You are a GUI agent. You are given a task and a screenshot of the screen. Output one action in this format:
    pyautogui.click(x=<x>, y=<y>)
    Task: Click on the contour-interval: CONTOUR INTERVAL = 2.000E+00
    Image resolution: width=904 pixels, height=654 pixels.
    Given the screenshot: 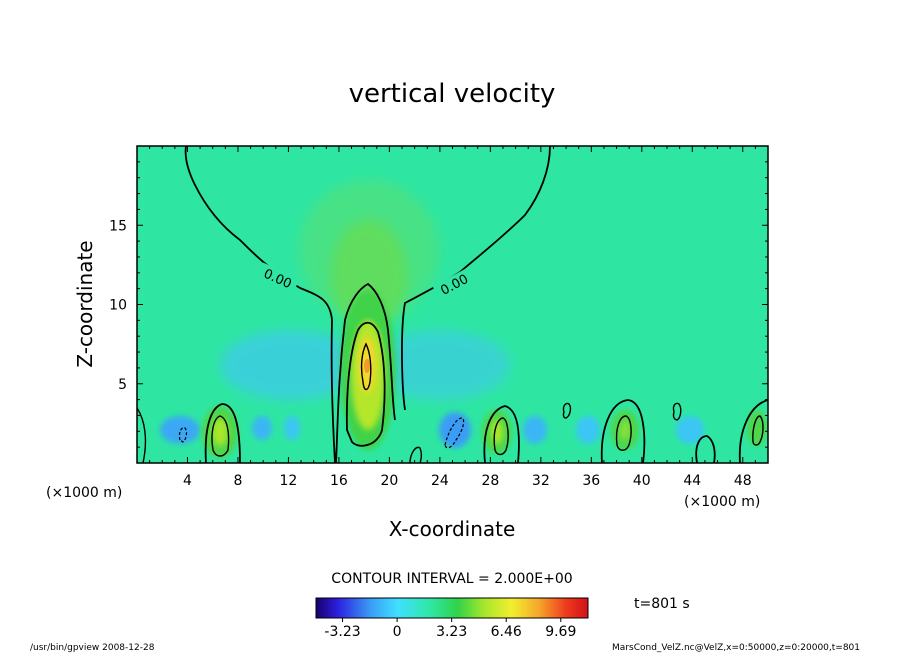 What is the action you would take?
    pyautogui.click(x=451, y=579)
    